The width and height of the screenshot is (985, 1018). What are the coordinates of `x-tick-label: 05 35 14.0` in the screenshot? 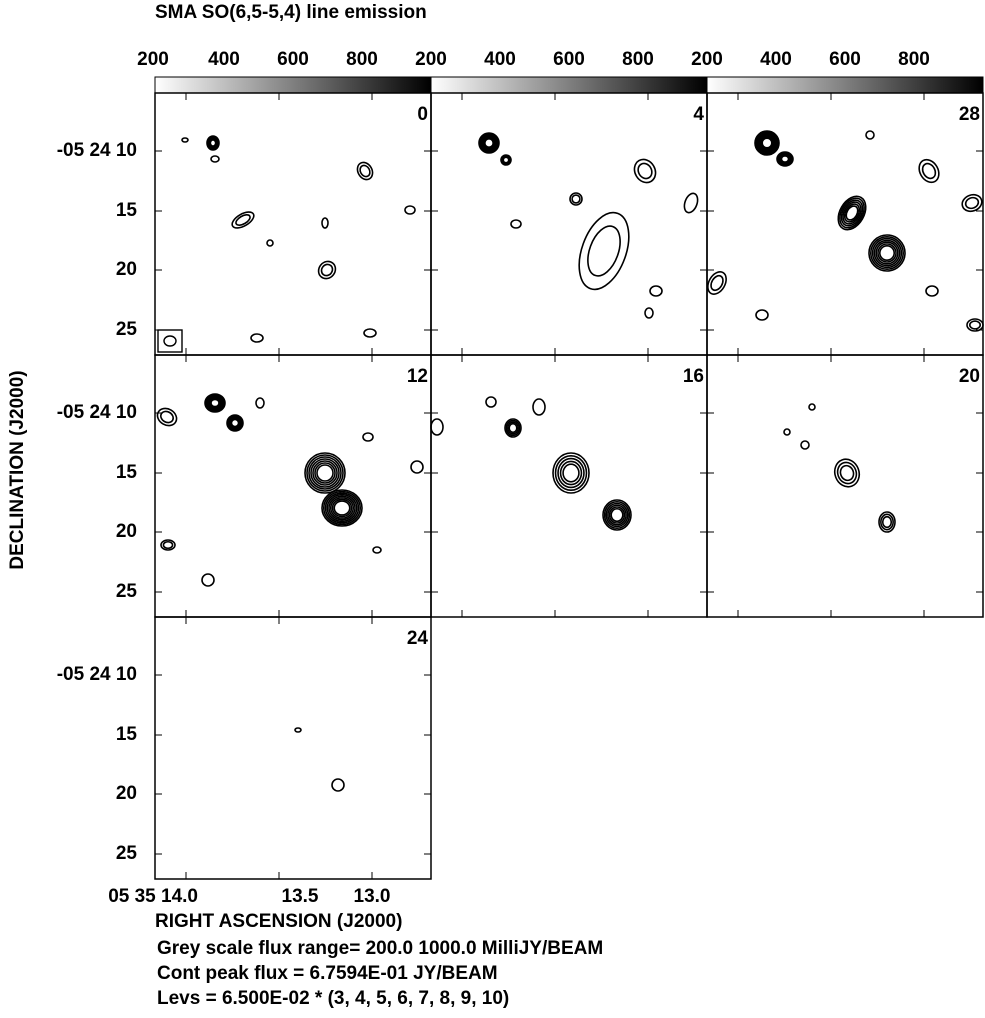 It's located at (153, 896).